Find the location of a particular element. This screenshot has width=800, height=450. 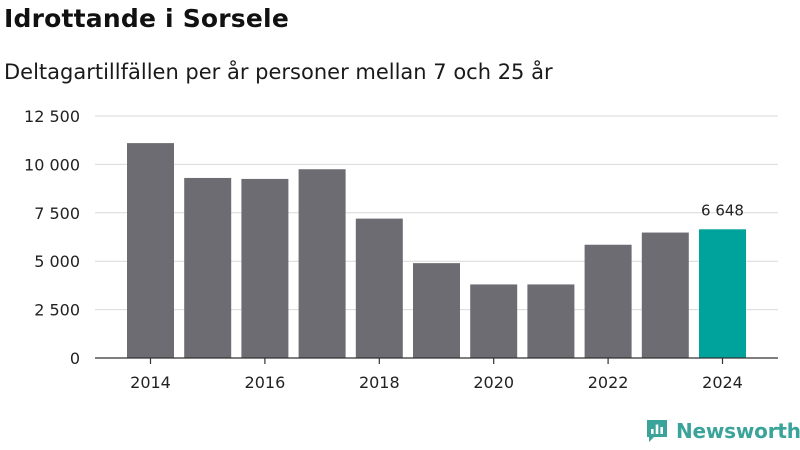

x-tick-label: 2018 is located at coordinates (379, 382).